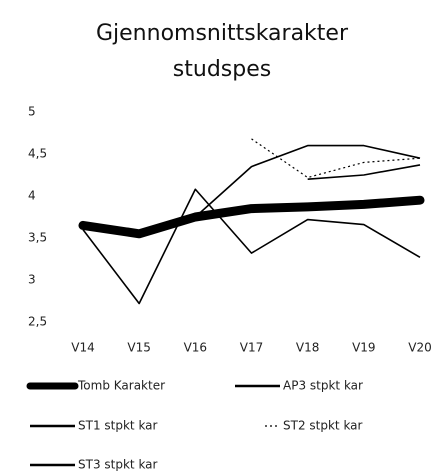  What do you see at coordinates (307, 348) in the screenshot?
I see `x-tick-label: V18` at bounding box center [307, 348].